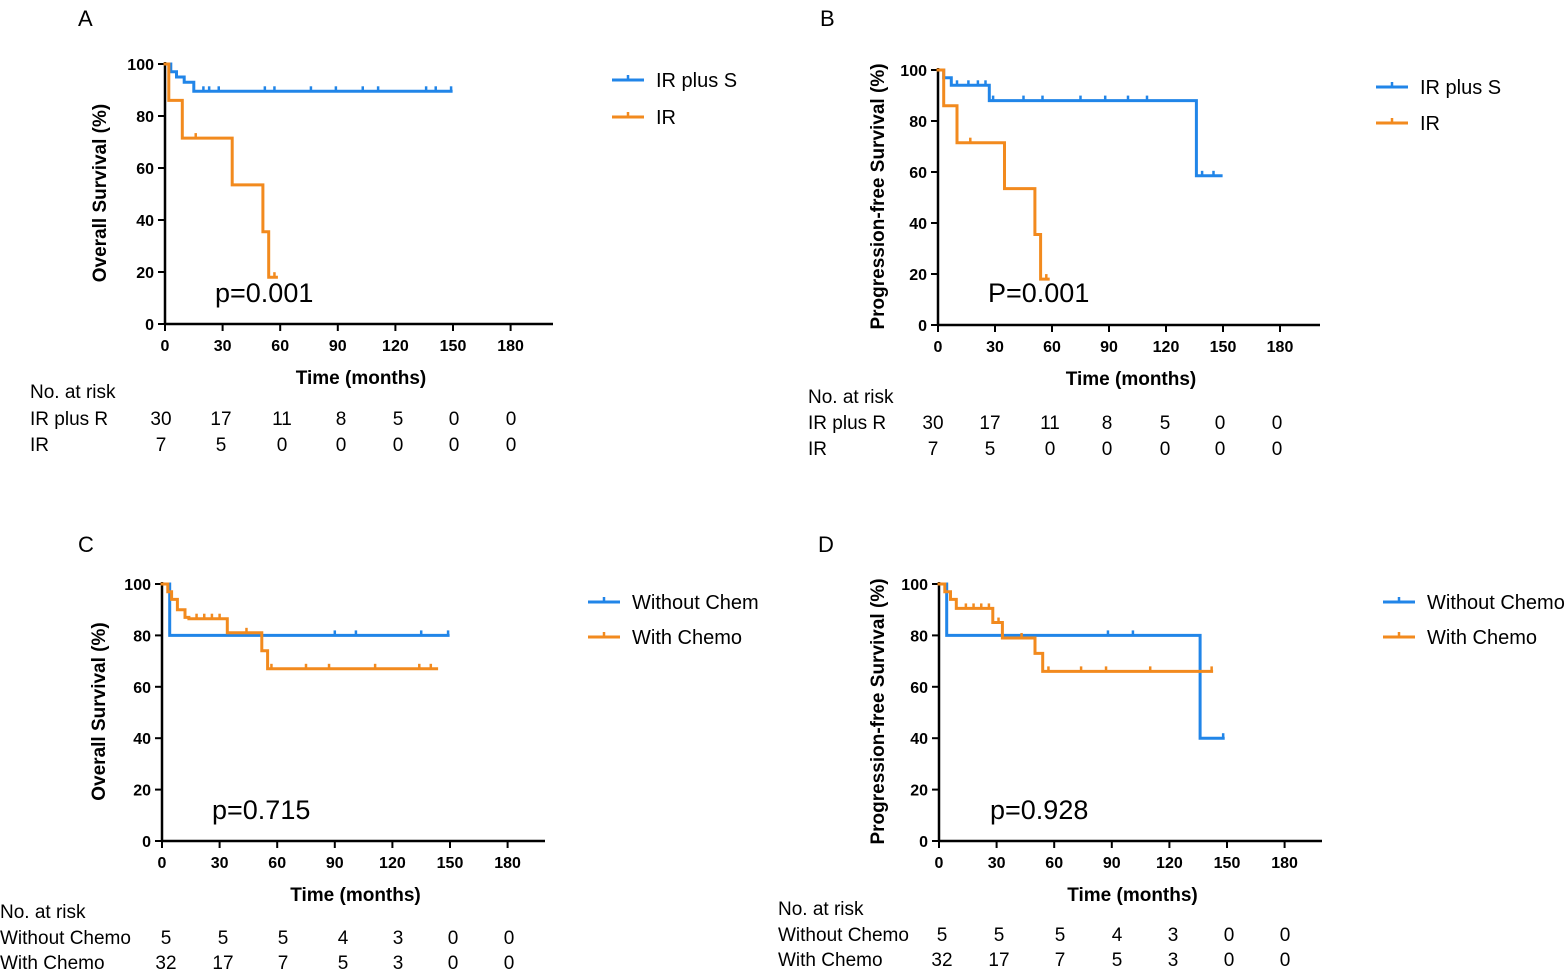 Image resolution: width=1568 pixels, height=971 pixels. What do you see at coordinates (65, 938) in the screenshot?
I see `risk-row-label: Without Chemo` at bounding box center [65, 938].